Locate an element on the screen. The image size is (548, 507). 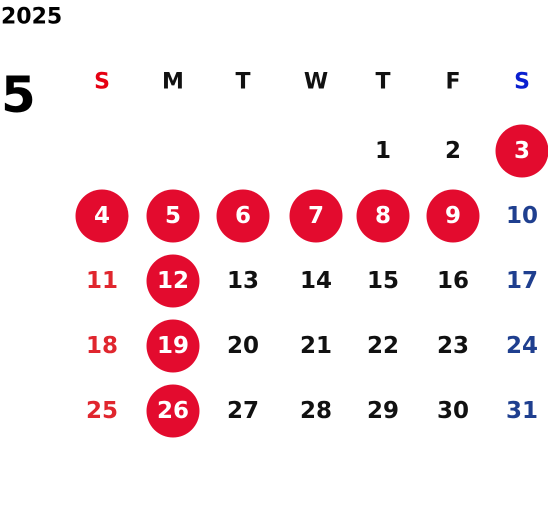
day-number: 14 is located at coordinates (316, 281).